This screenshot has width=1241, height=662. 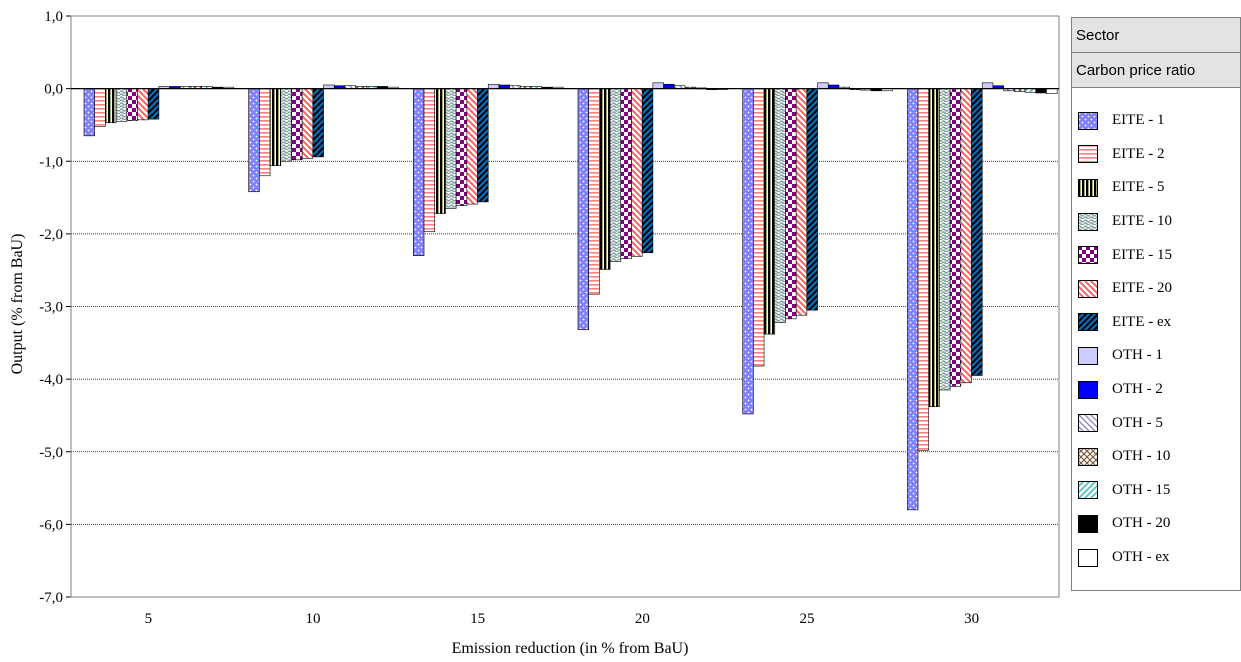 What do you see at coordinates (1142, 221) in the screenshot?
I see `legend-label: EITE - 10` at bounding box center [1142, 221].